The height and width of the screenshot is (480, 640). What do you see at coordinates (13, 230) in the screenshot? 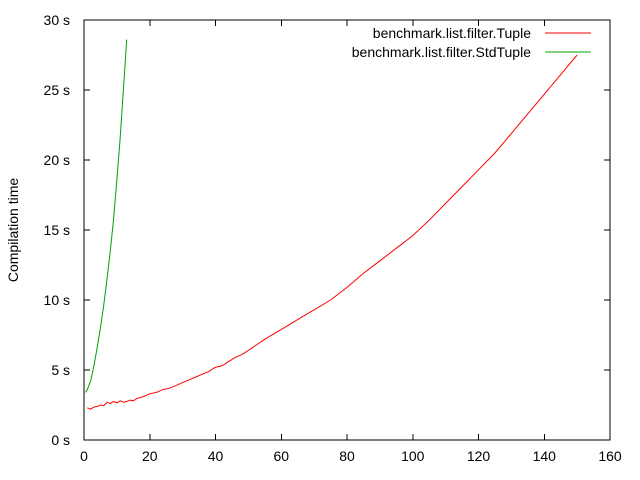
I see `y-axis-title: Compilation time` at bounding box center [13, 230].